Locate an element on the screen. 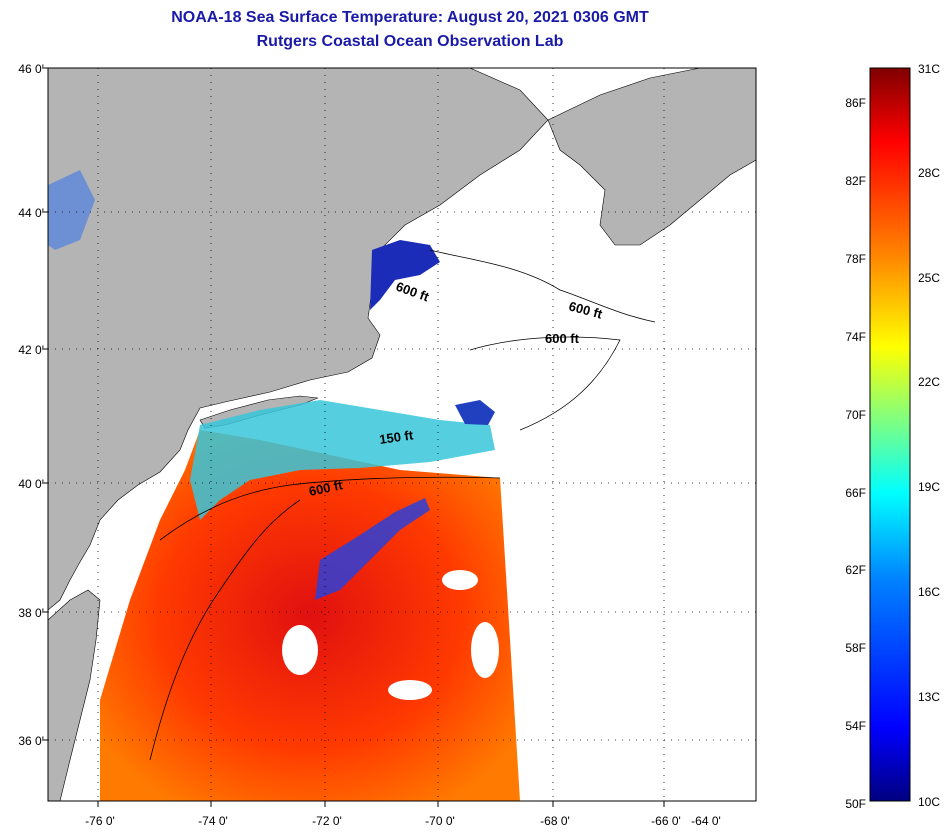 The image size is (952, 832). colorbar-c-label: 31C is located at coordinates (929, 69).